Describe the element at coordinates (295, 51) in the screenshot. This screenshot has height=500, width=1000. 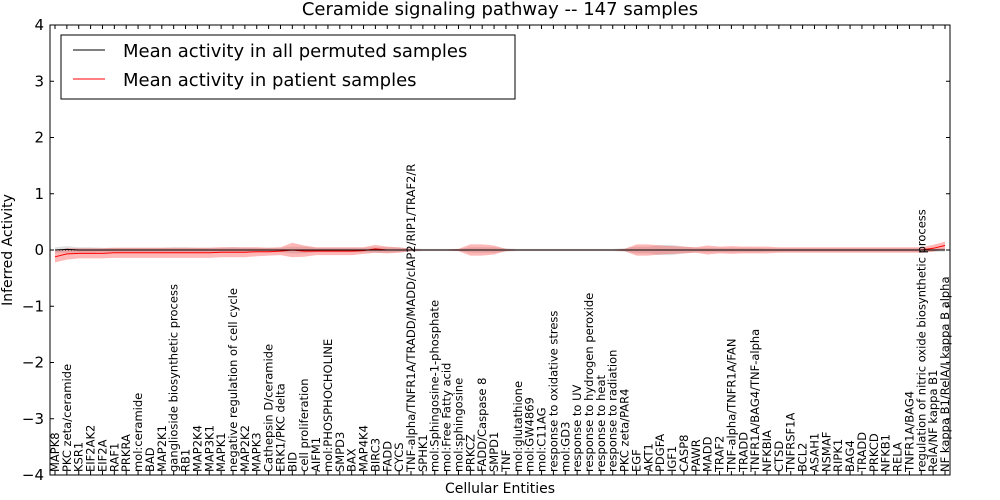
I see `legend-label-permuted: Mean activity in all permuted samples` at that location.